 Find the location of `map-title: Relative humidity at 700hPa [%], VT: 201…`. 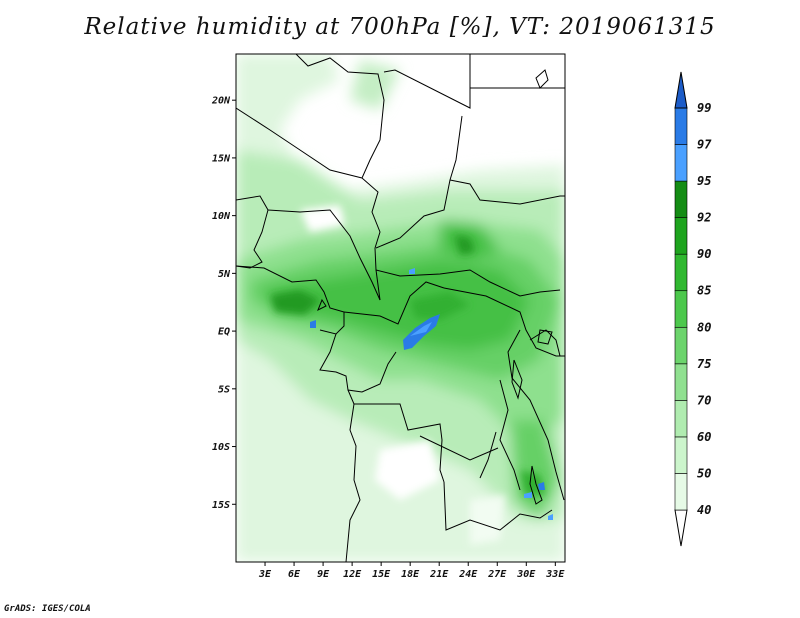

map-title: Relative humidity at 700hPa [%], VT: 201… is located at coordinates (400, 27).